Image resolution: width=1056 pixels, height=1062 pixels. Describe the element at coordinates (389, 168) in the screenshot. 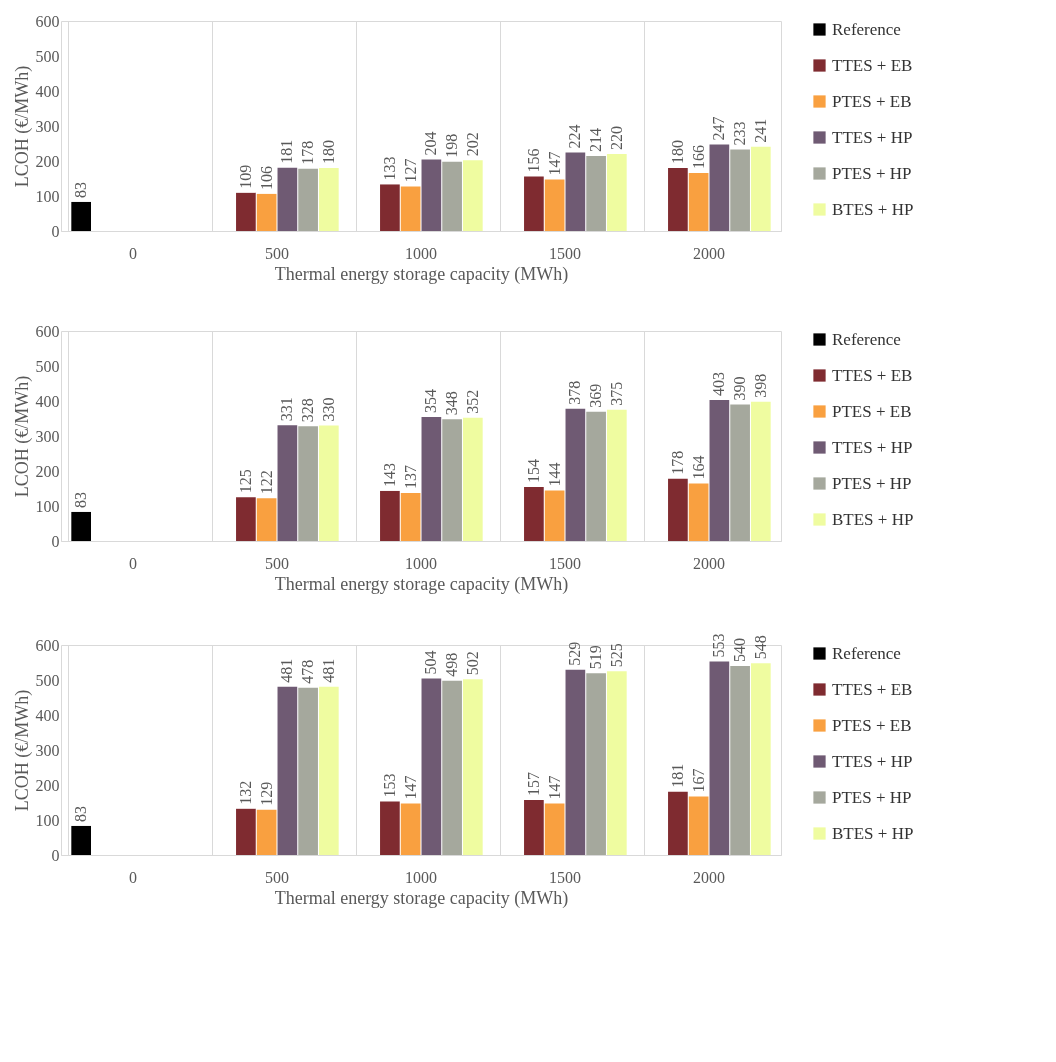

I see `data-label: 133` at that location.